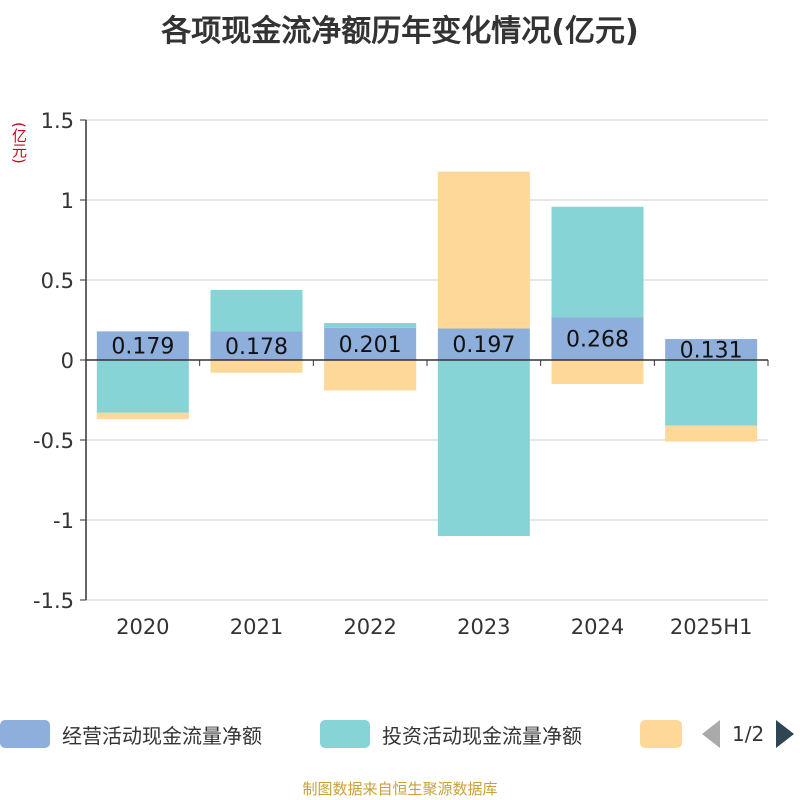  I want to click on legend-swatch-investing, so click(345, 734).